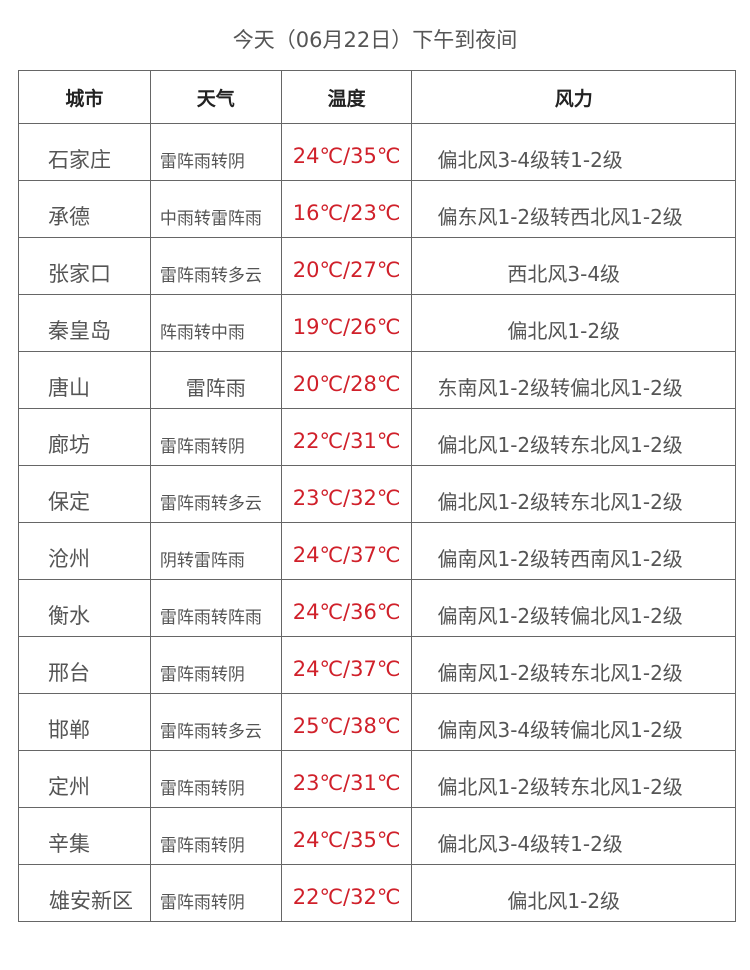 The width and height of the screenshot is (750, 970). What do you see at coordinates (573, 266) in the screenshot?
I see `wind-cell: 西北风3-4级` at bounding box center [573, 266].